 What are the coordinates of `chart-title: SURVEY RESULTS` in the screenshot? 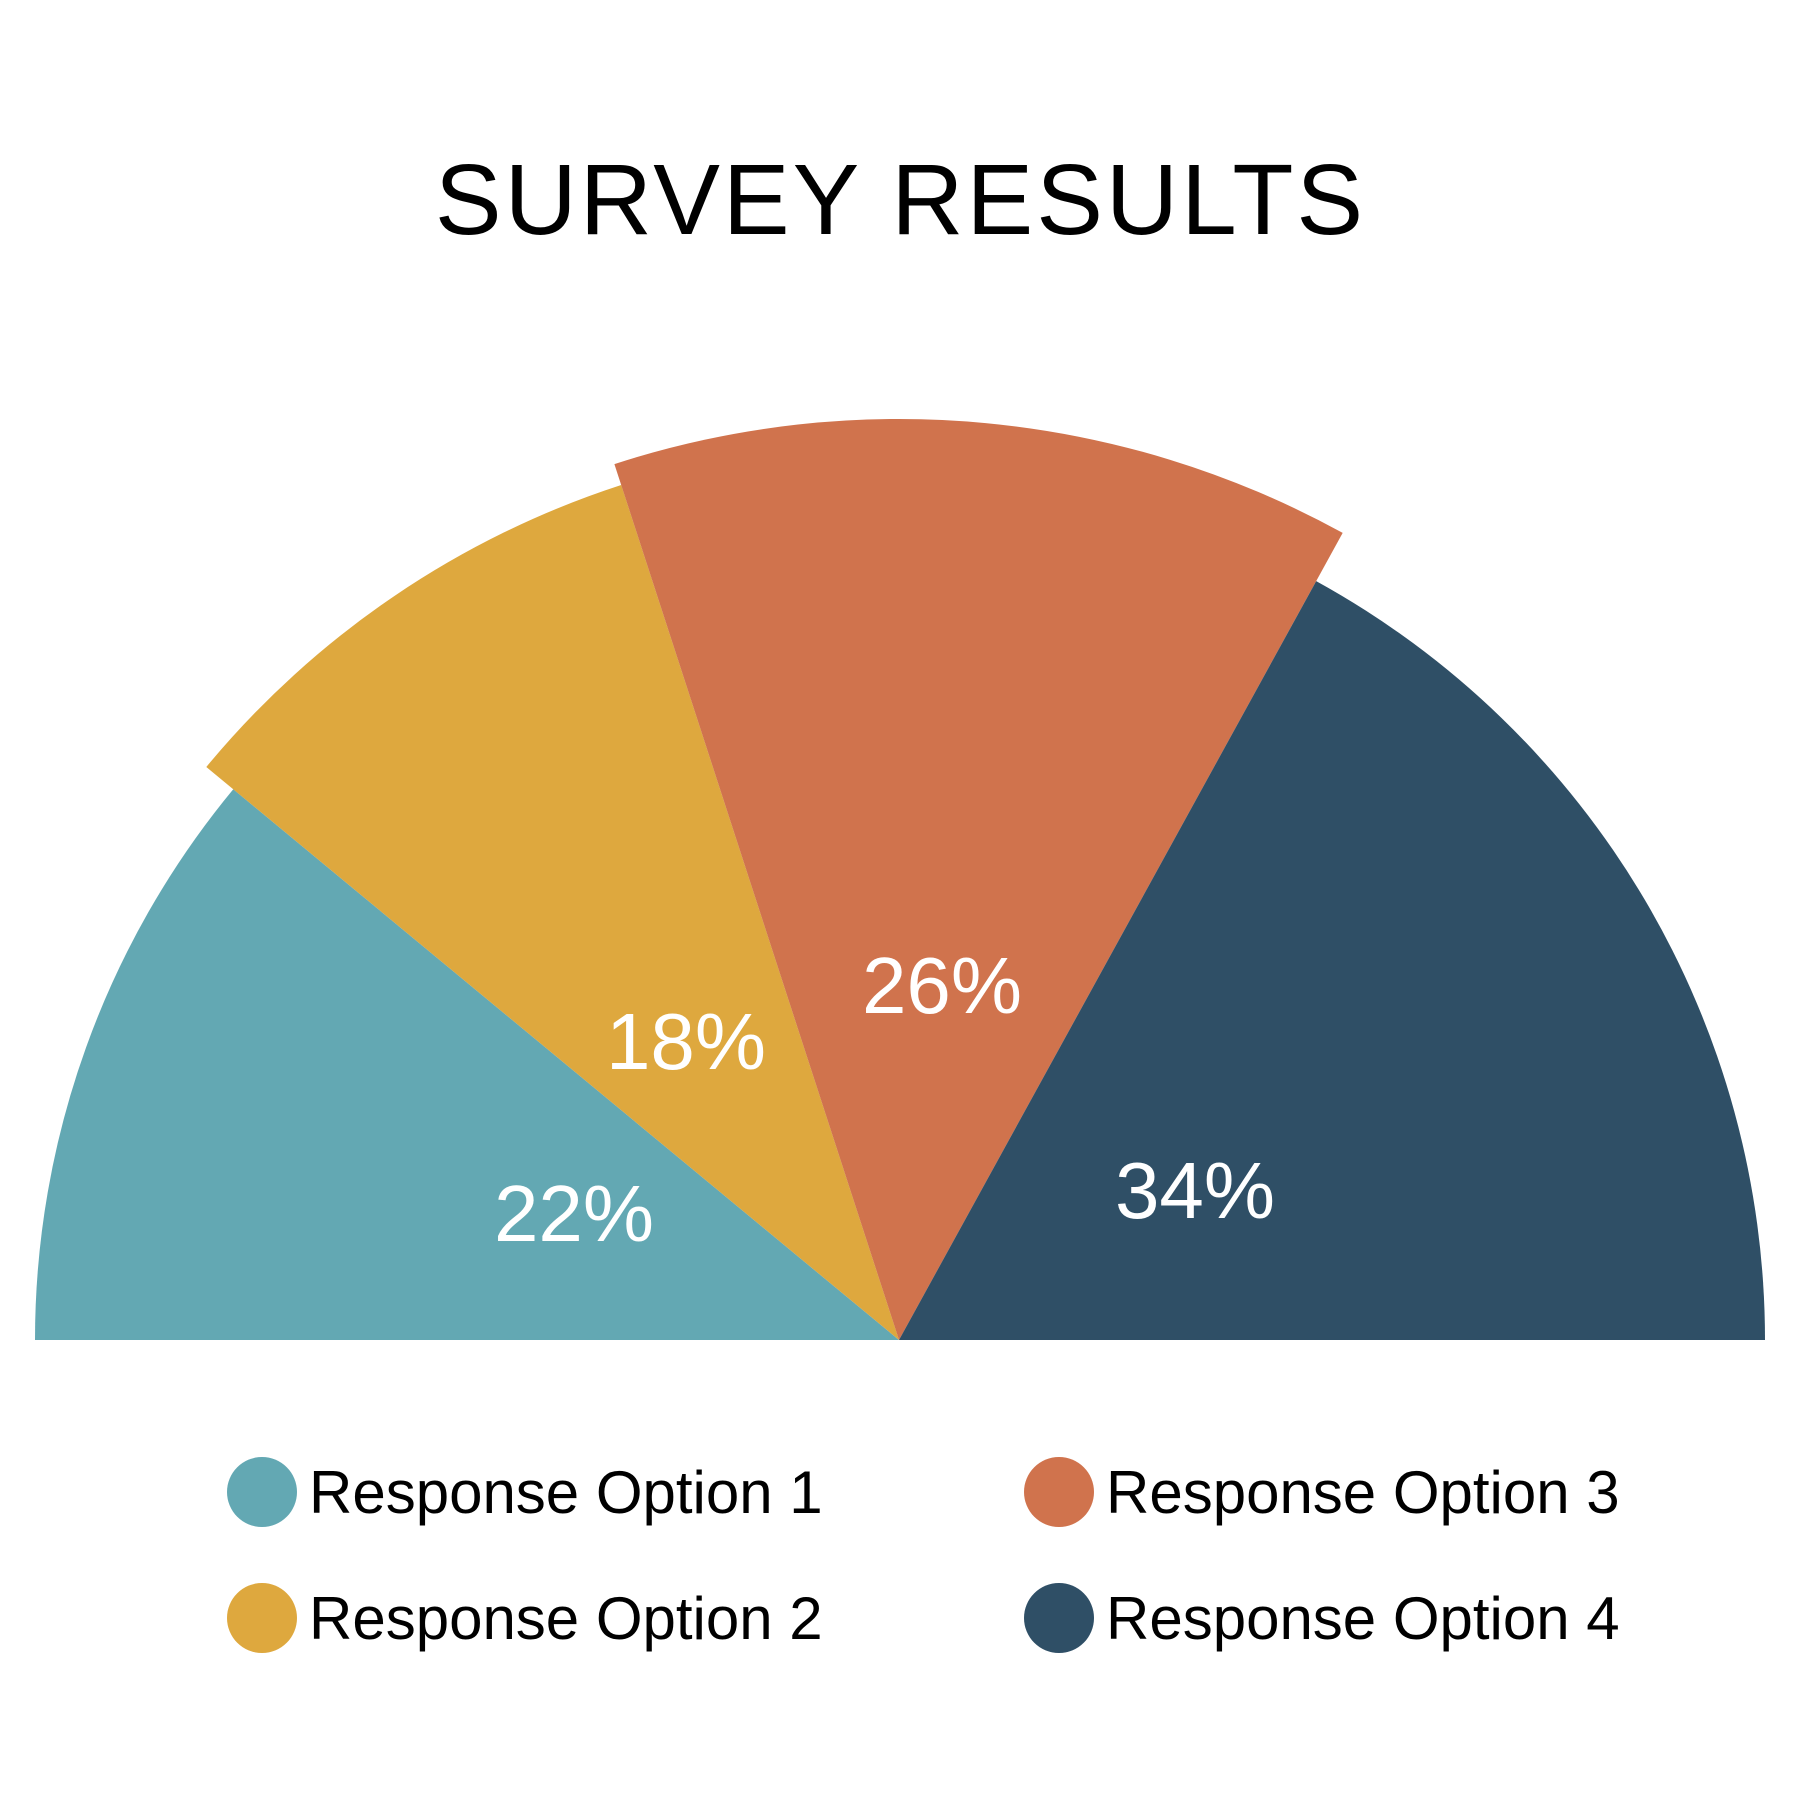 It's located at (900, 200).